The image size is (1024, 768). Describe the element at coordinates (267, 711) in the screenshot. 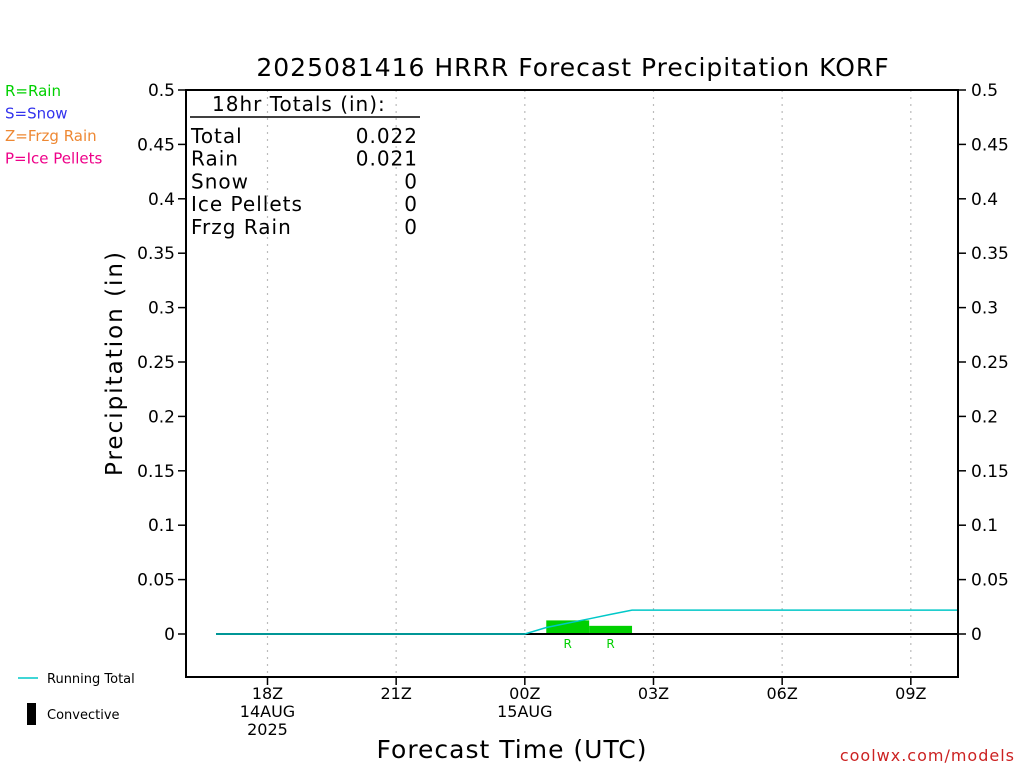

I see `x-tick-label: 14AUG` at that location.